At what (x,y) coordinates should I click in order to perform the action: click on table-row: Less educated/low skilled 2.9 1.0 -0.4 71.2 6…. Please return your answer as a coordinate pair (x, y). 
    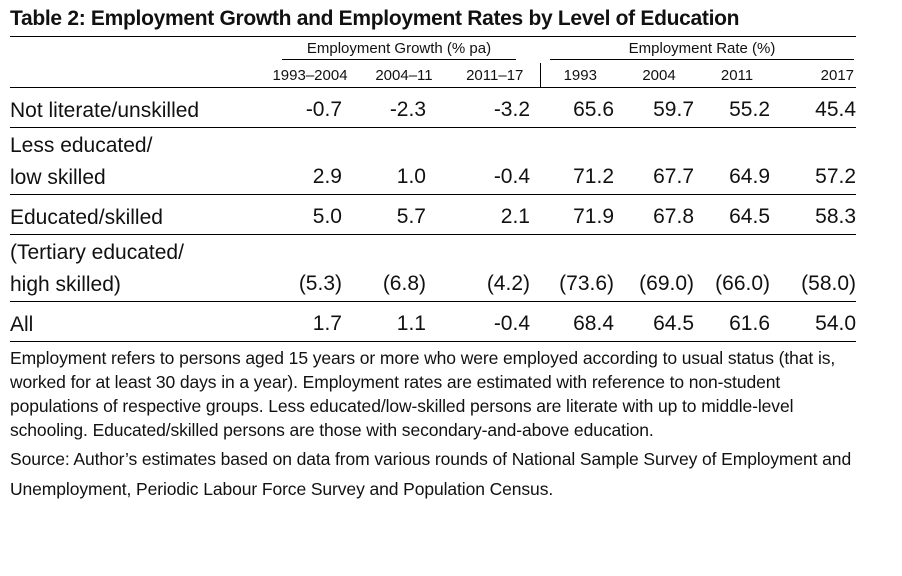
    Looking at the image, I should click on (433, 161).